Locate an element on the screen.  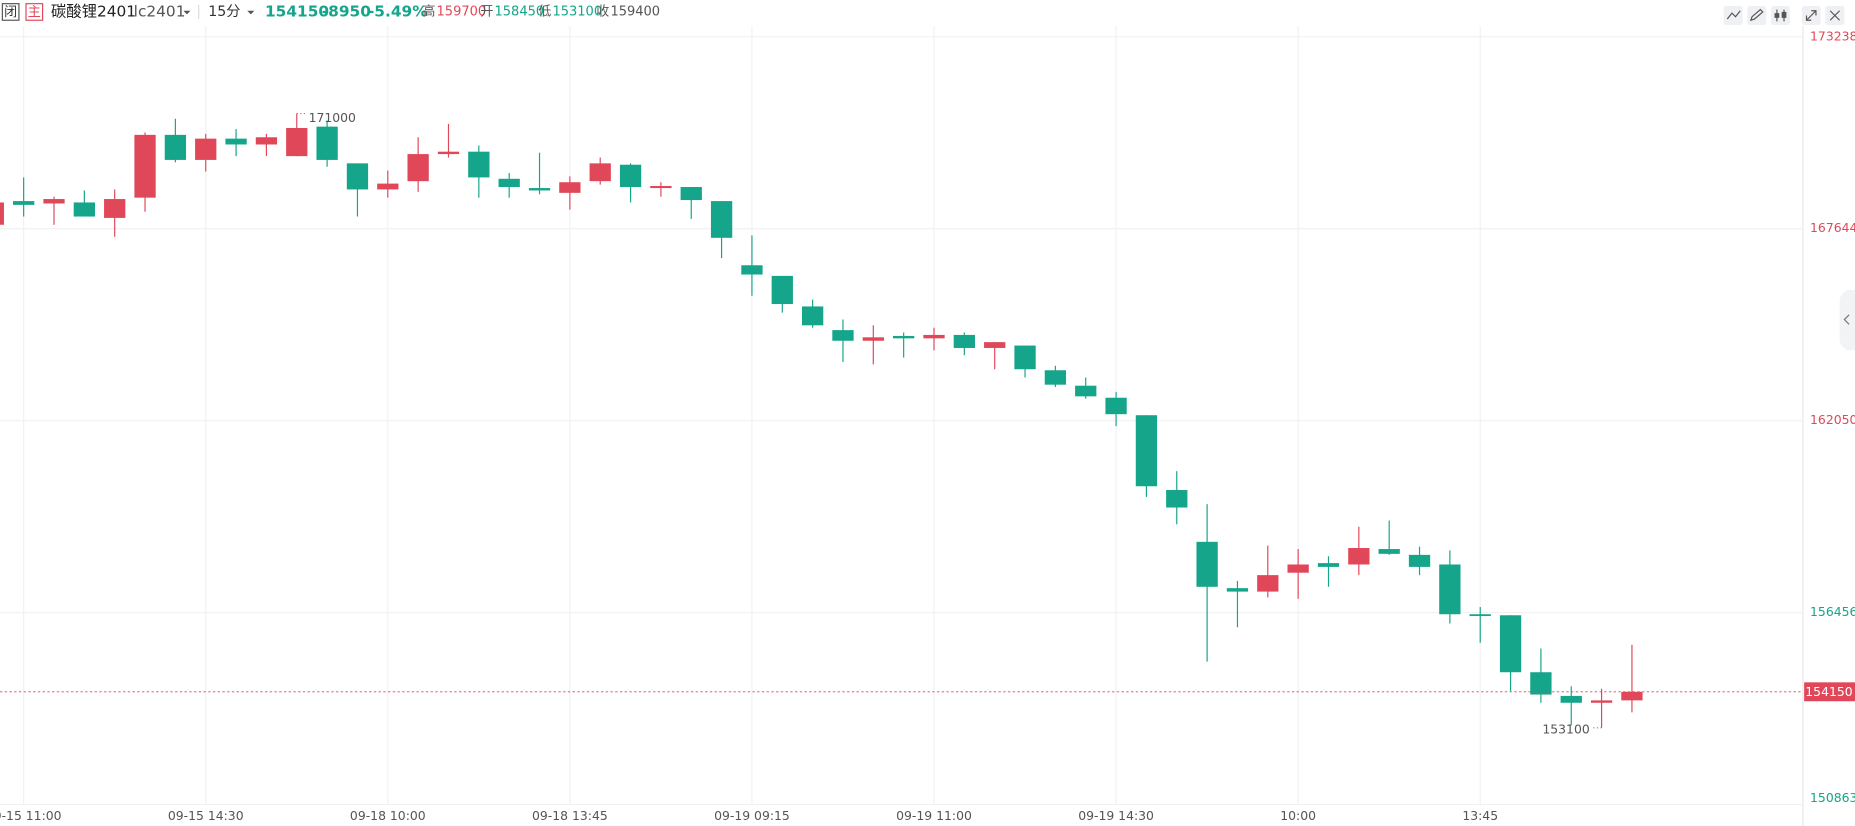
x-tick-label: 09-15 14:30 is located at coordinates (206, 815).